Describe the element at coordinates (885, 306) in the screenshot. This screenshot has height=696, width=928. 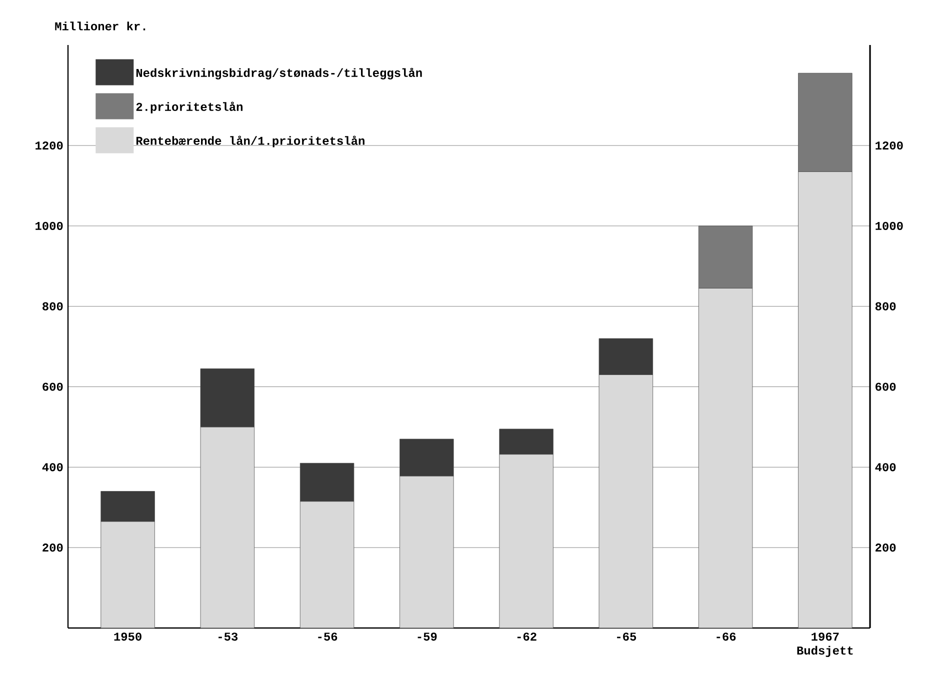
I see `y2-tick-label: 800` at that location.